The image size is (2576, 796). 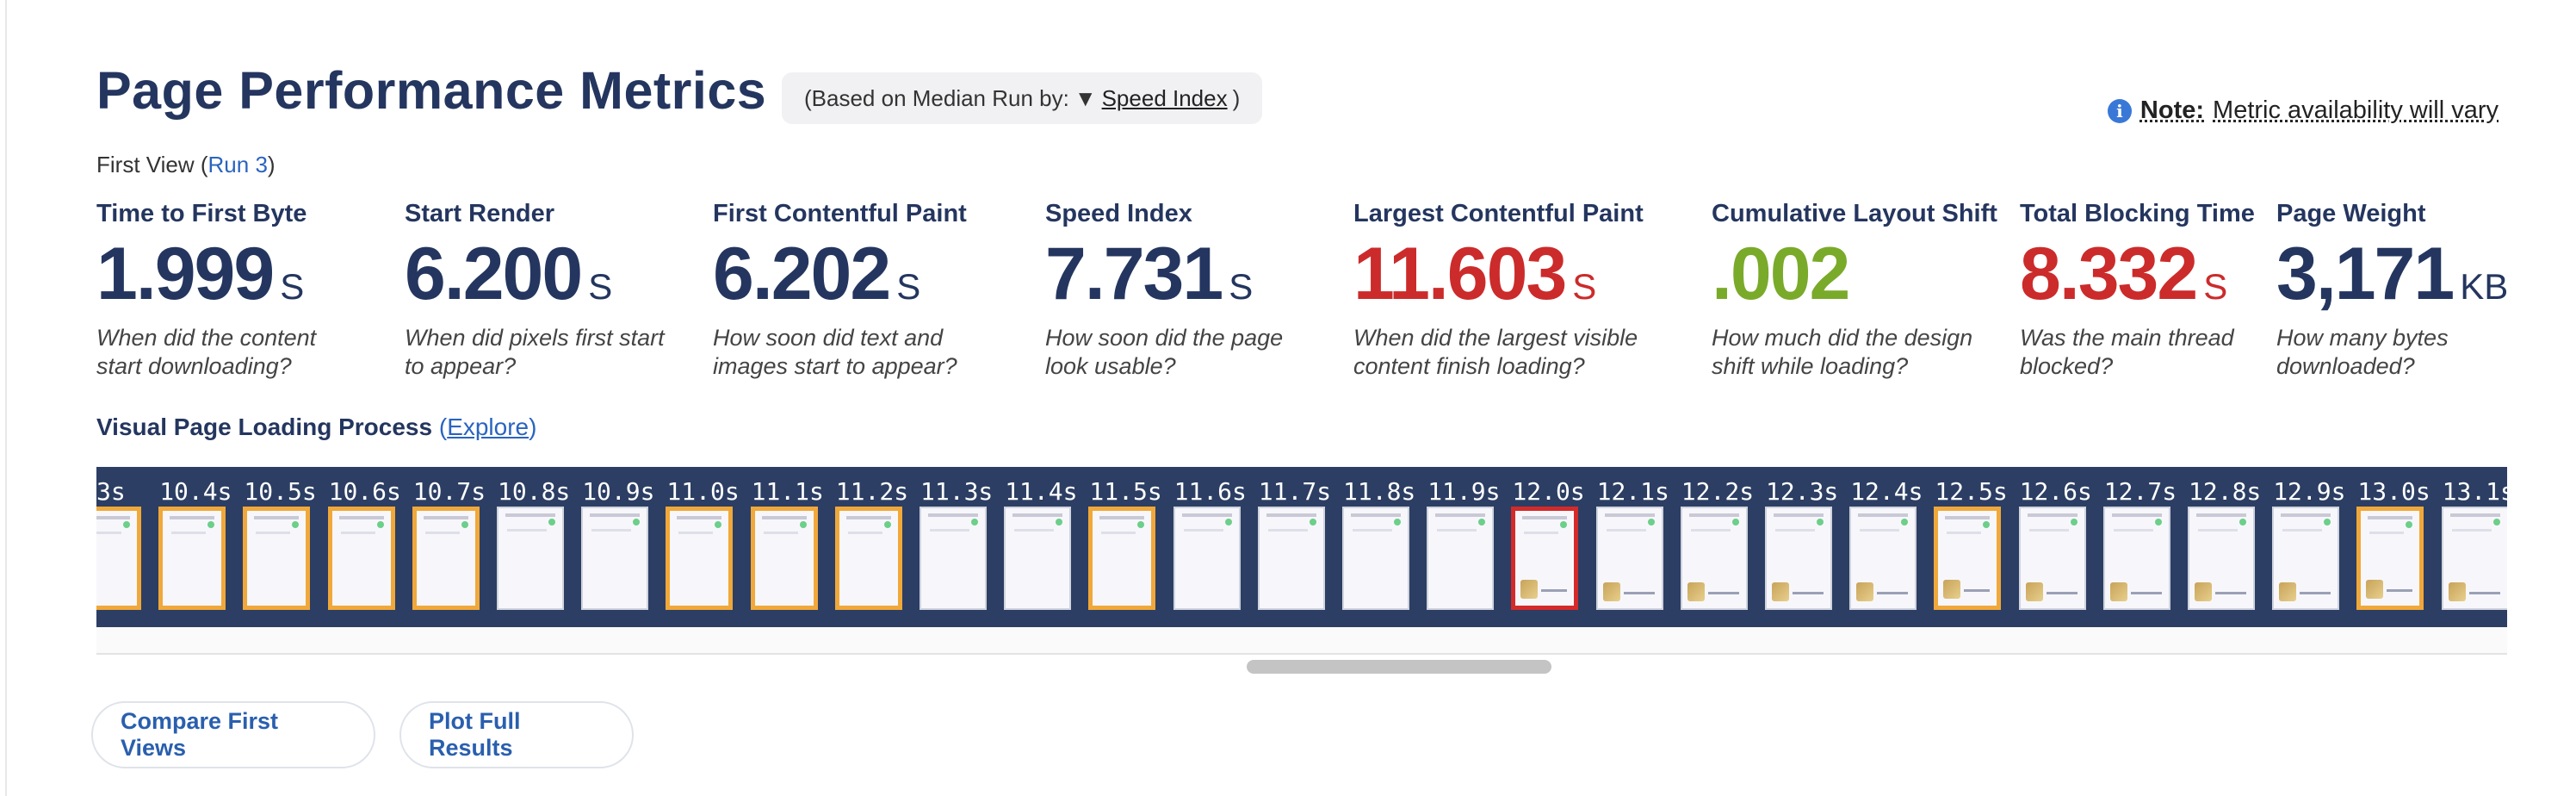 What do you see at coordinates (186, 165) in the screenshot?
I see `first-view-label: First View (Run 3)` at bounding box center [186, 165].